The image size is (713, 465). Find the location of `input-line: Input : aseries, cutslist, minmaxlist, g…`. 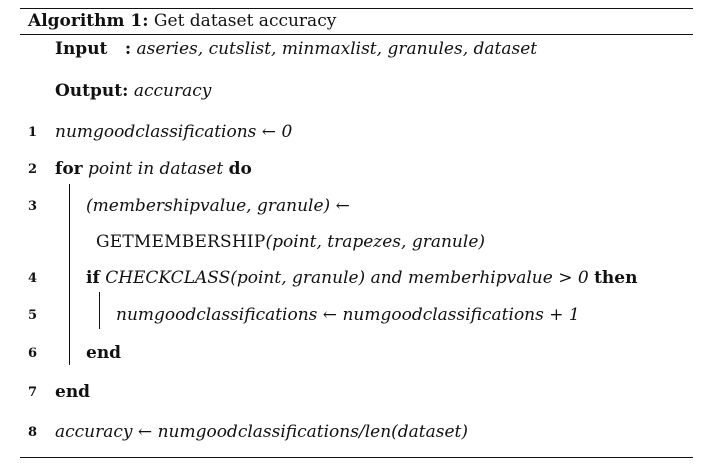

input-line: Input : aseries, cutslist, minmaxlist, g… is located at coordinates (296, 49).